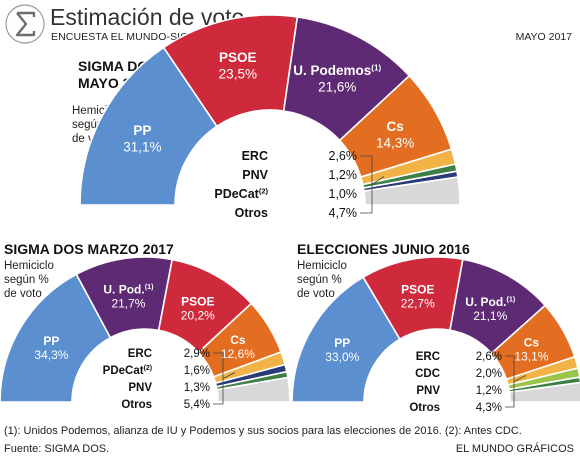 The image size is (580, 461). Describe the element at coordinates (531, 357) in the screenshot. I see `slice-value-cs: 13,1%` at that location.